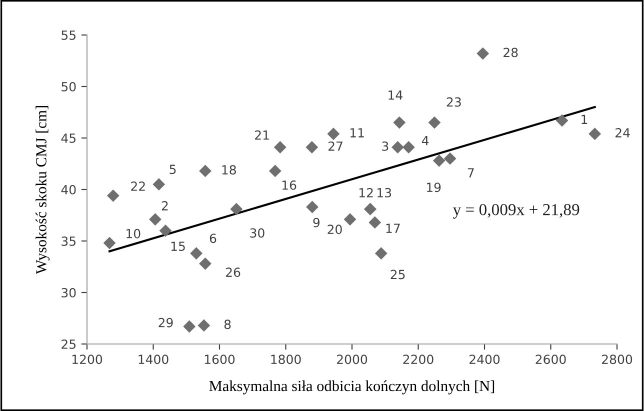 The width and height of the screenshot is (644, 411). I want to click on annotation: 1, so click(585, 119).